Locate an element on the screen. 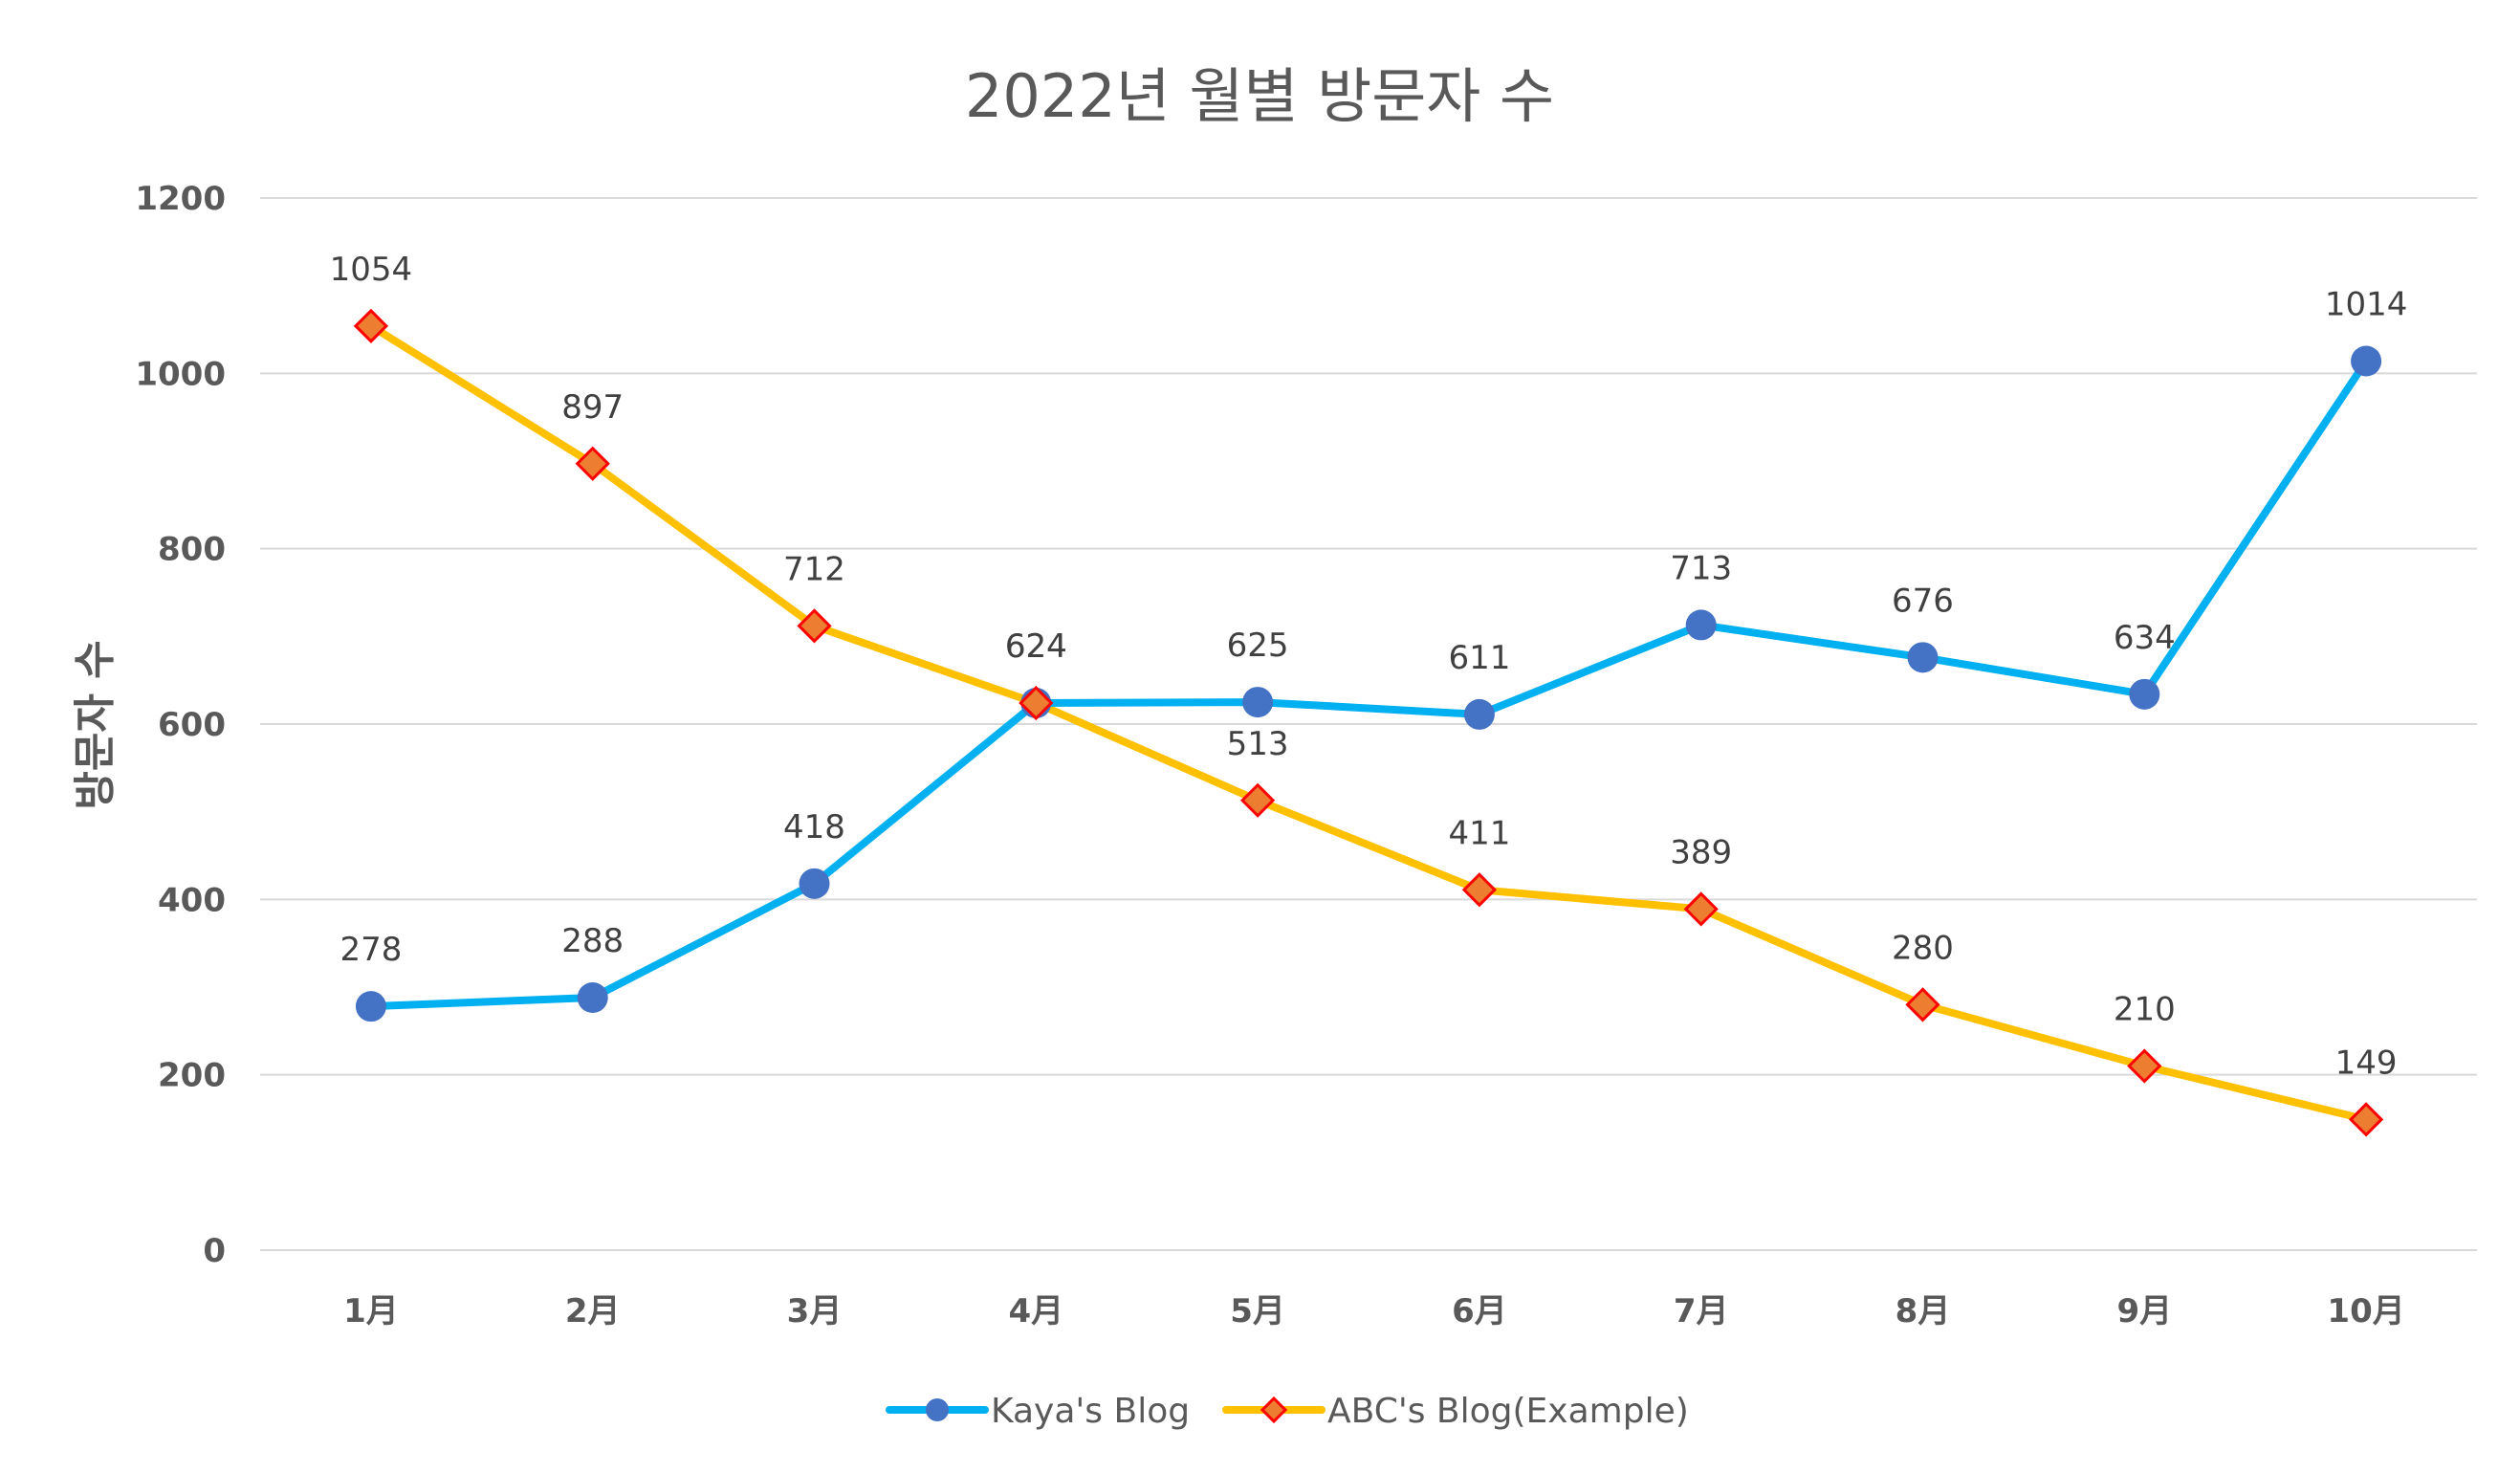 This screenshot has height=1473, width=2520. x-tick-label-3: 3月 is located at coordinates (815, 1311).